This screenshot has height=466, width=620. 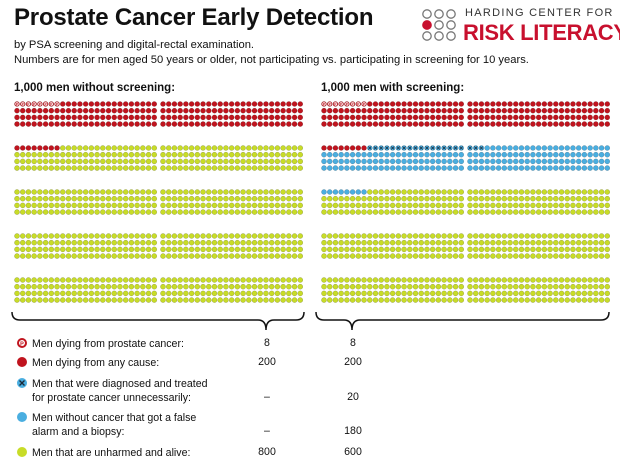 I want to click on svg-text: P, so click(x=28, y=104).